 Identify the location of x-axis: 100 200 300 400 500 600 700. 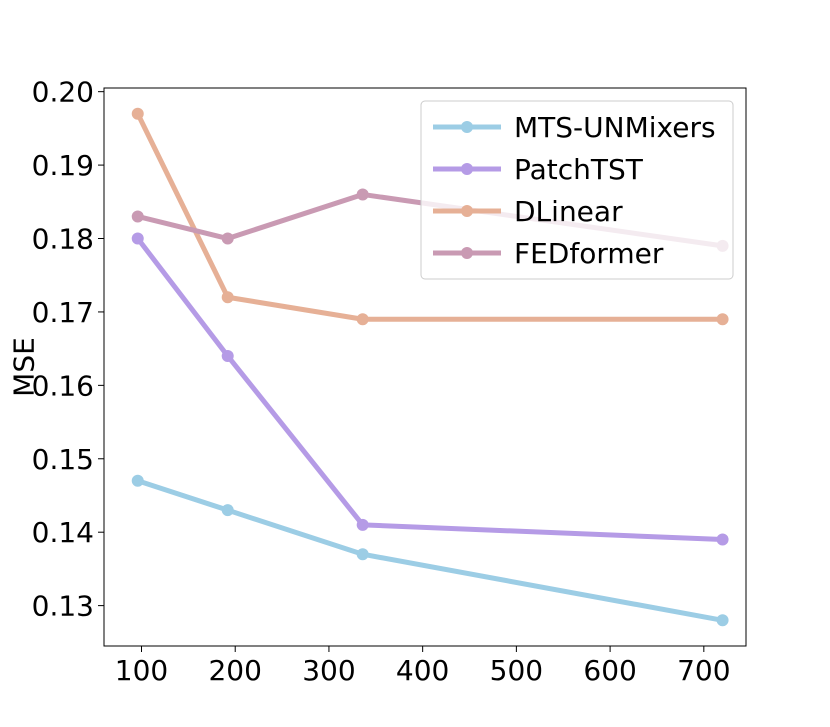
(423, 666).